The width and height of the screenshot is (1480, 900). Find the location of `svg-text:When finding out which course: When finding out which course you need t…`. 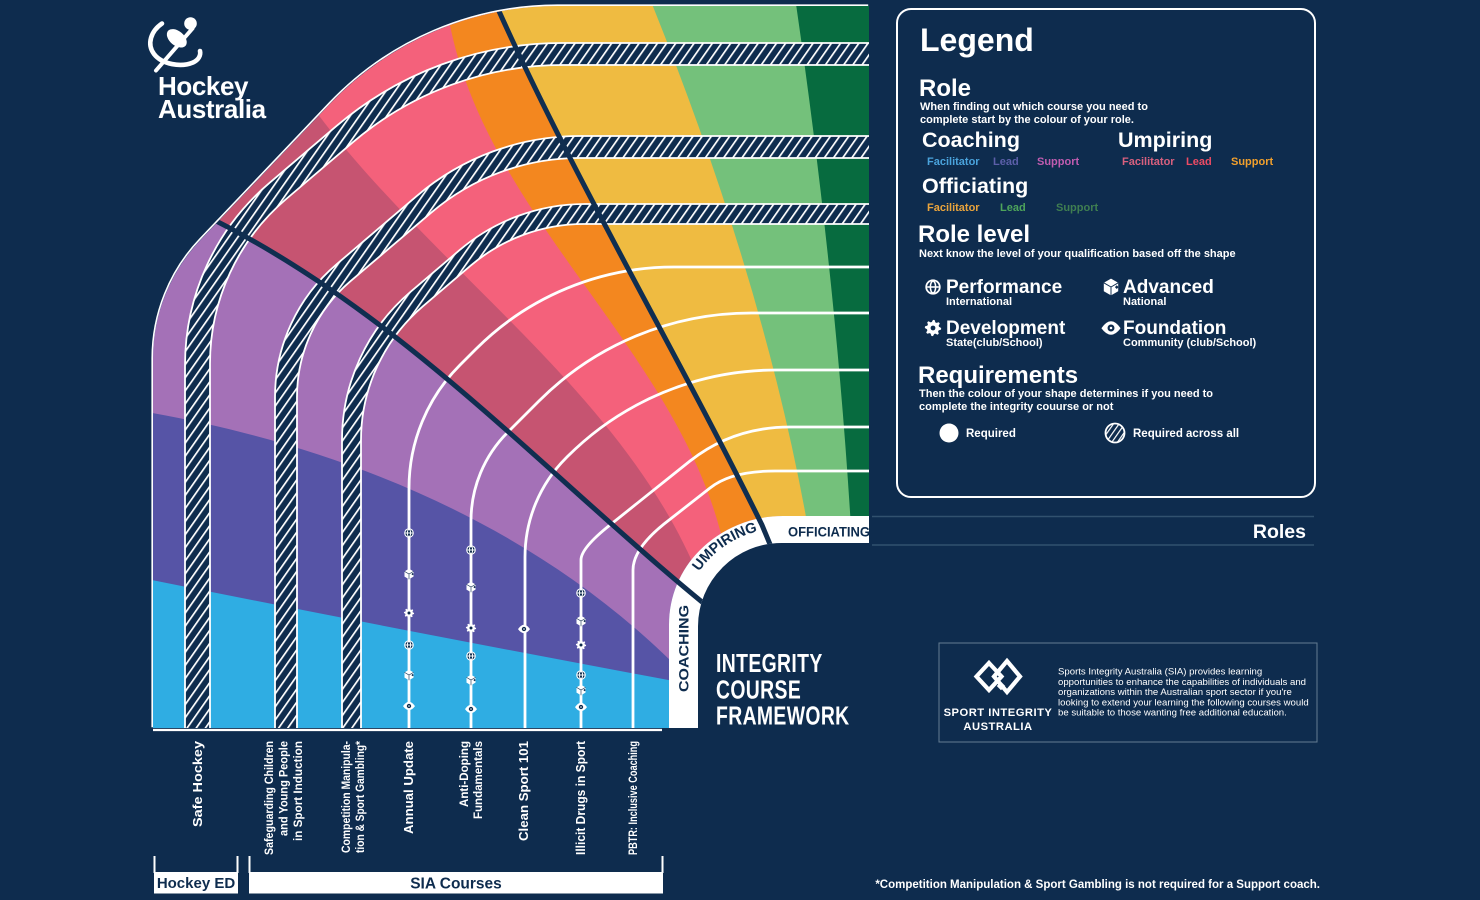

svg-text:When finding out which course: When finding out which course you need t… is located at coordinates (1034, 107).